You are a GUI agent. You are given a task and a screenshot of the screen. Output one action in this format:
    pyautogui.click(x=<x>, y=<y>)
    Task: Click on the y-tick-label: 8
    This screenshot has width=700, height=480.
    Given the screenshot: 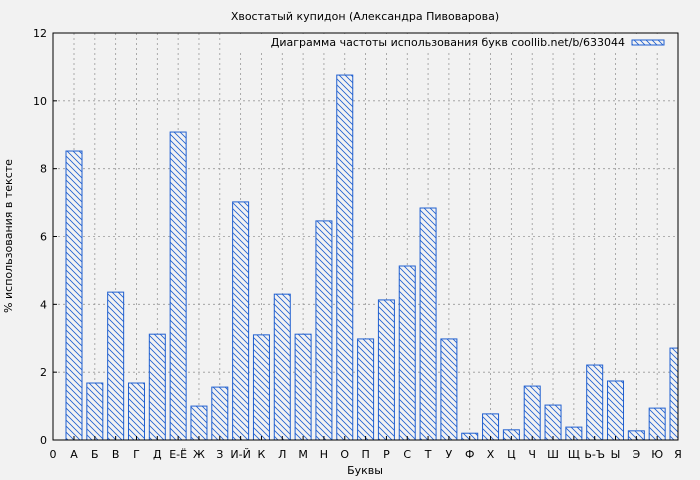 What is the action you would take?
    pyautogui.click(x=43, y=169)
    